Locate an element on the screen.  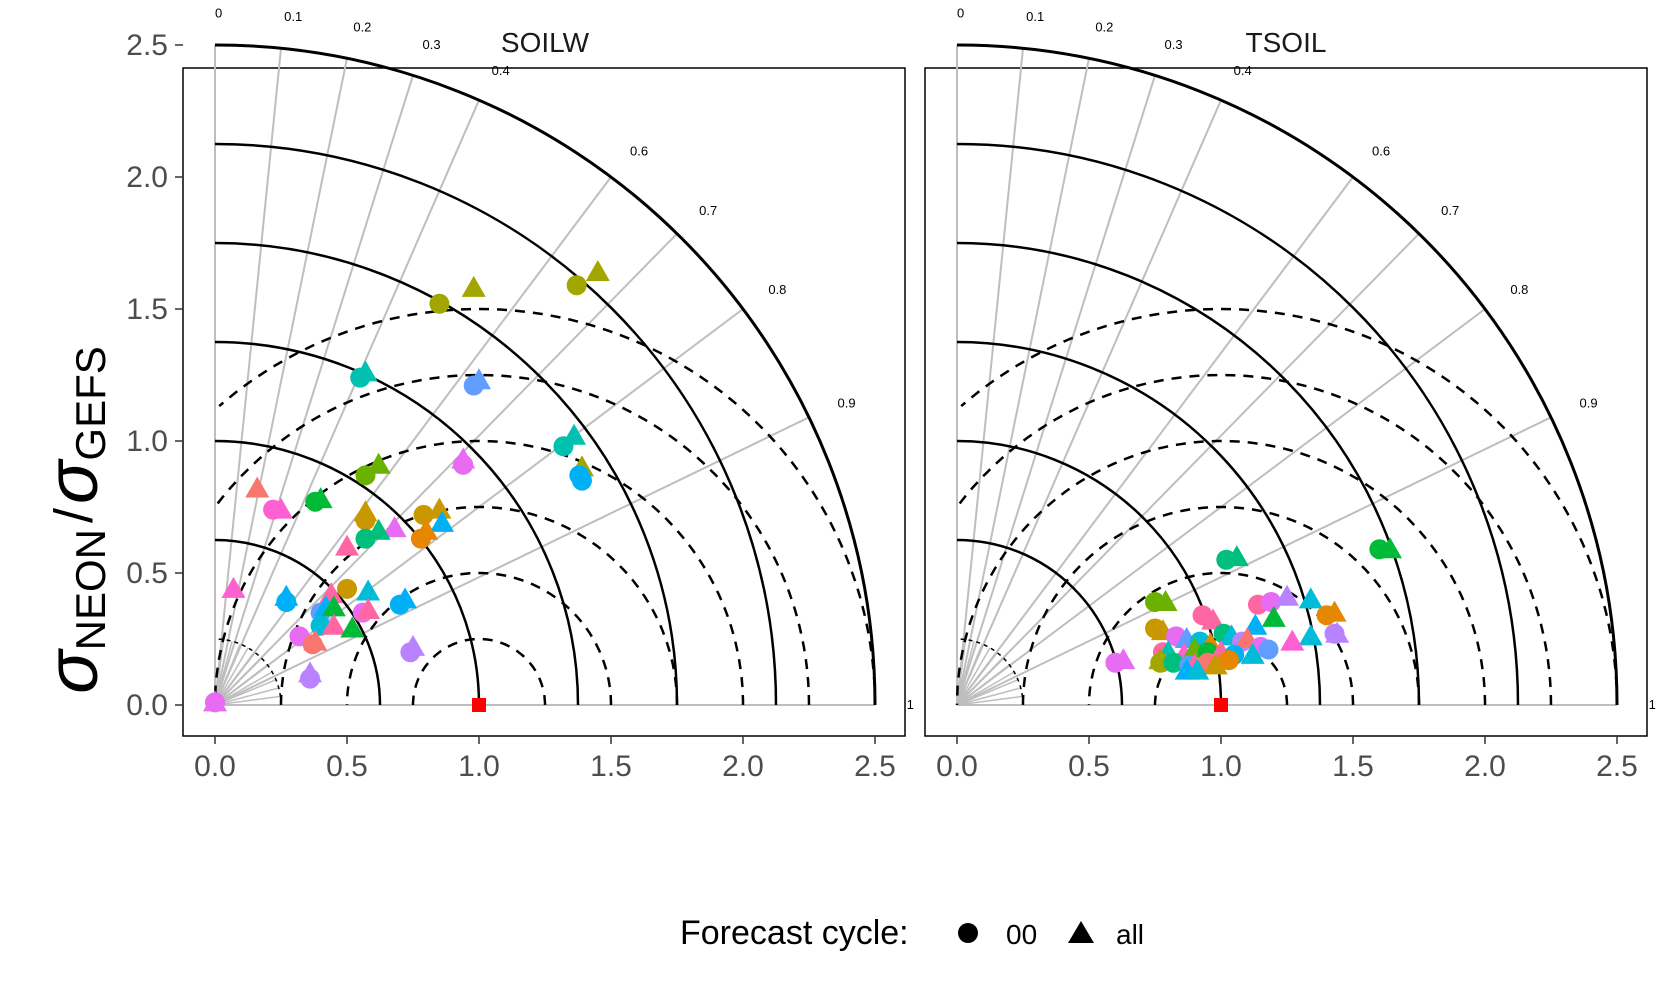
panel-title-tsoil: TSOIL is located at coordinates (1286, 42).